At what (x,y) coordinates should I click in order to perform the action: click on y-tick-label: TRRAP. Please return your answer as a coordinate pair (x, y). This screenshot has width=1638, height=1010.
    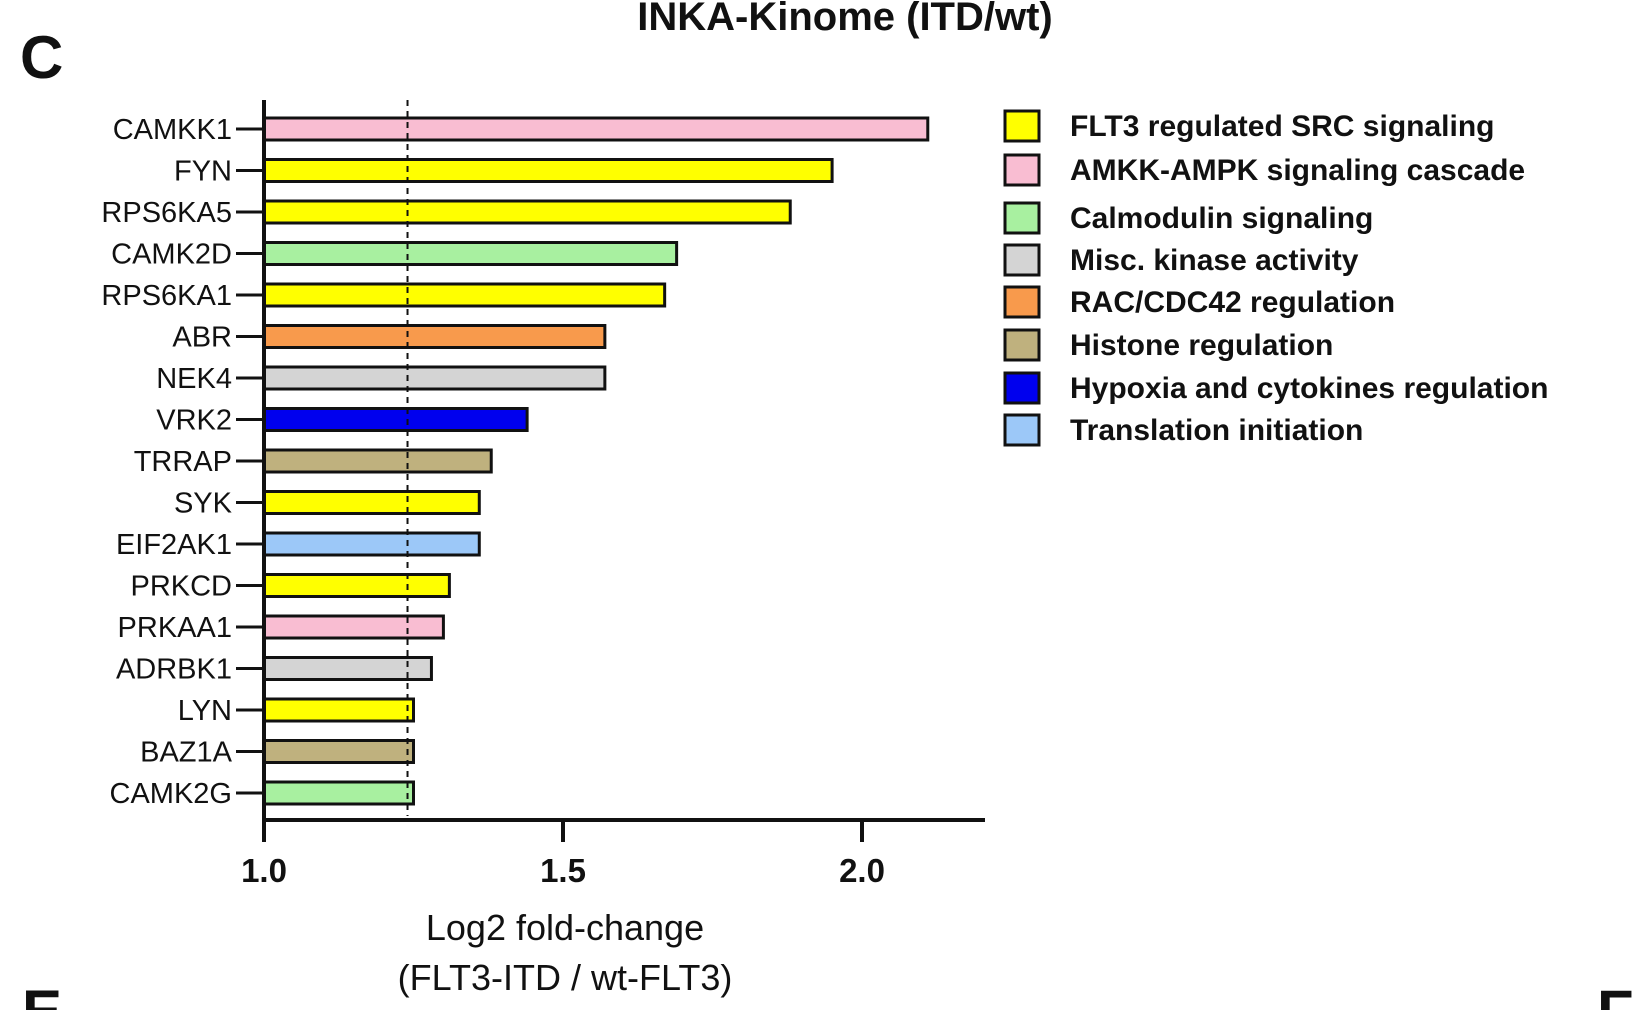
    Looking at the image, I should click on (183, 462).